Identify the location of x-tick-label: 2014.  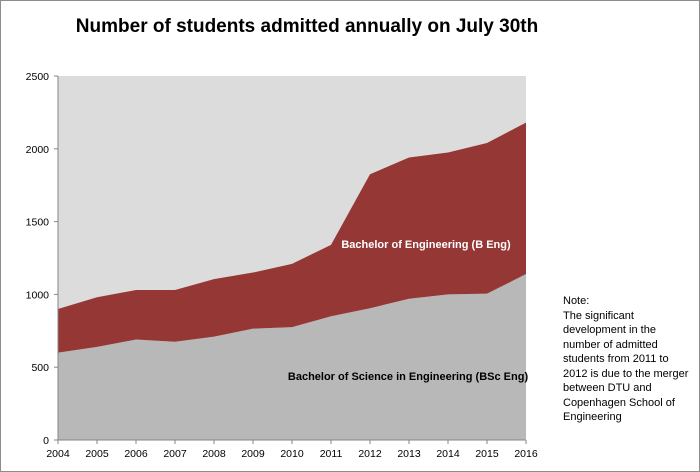
(448, 454).